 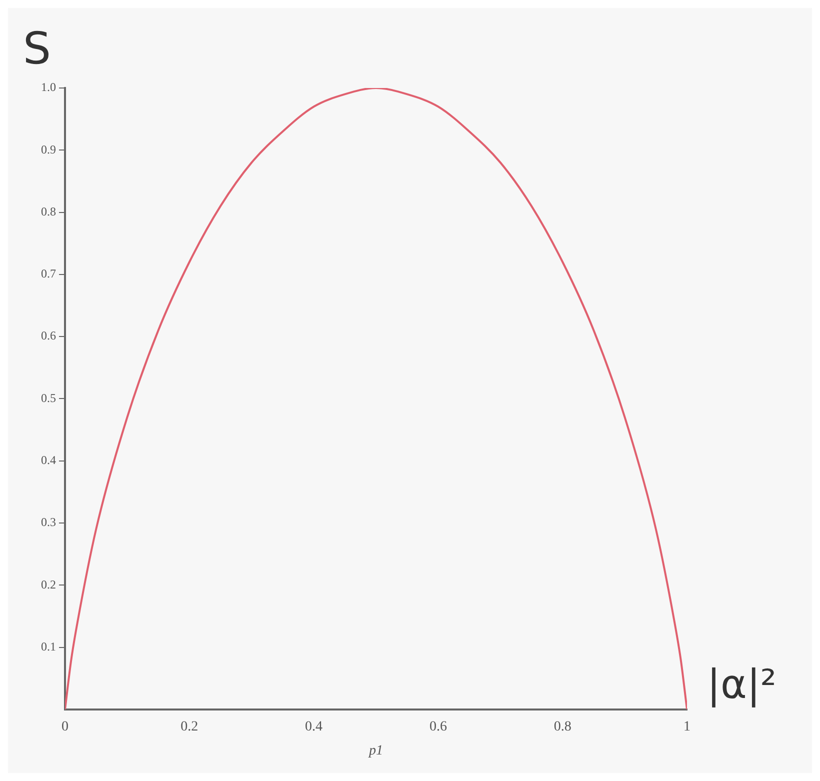 What do you see at coordinates (48, 273) in the screenshot?
I see `y-tick-label: 0.7` at bounding box center [48, 273].